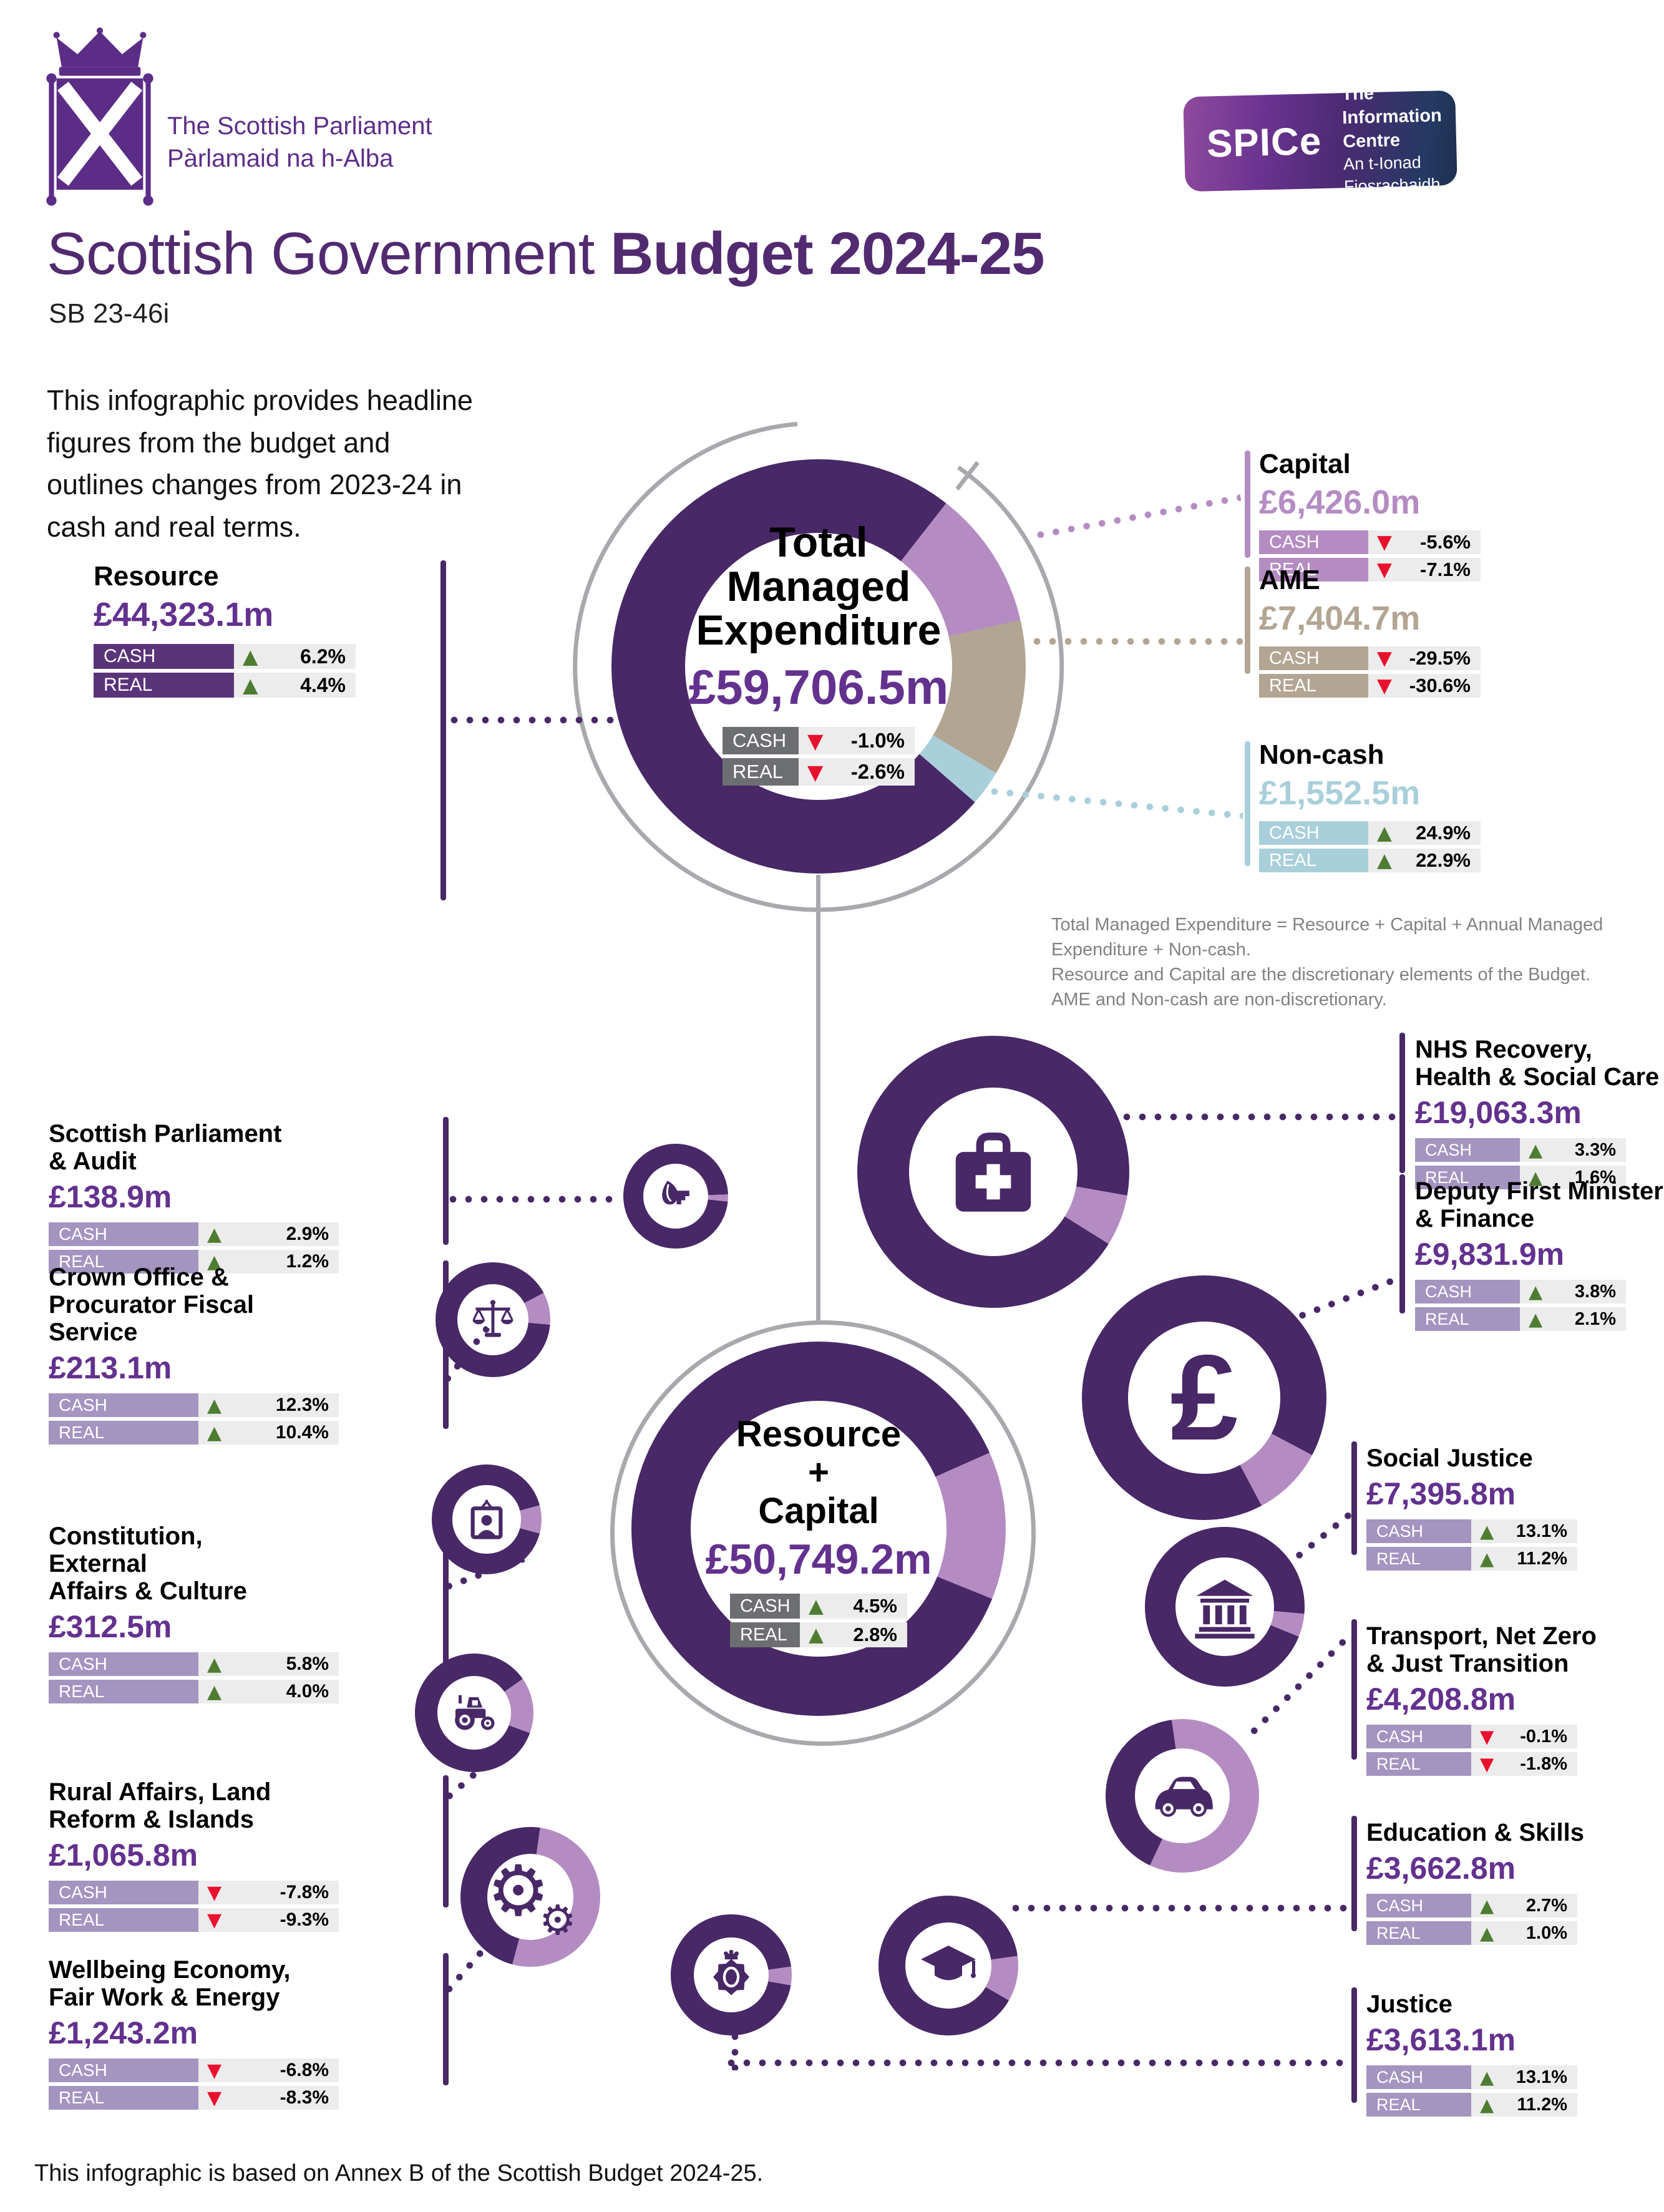 The height and width of the screenshot is (2212, 1664). Describe the element at coordinates (446, 2019) in the screenshot. I see `divider-wellbeing` at that location.